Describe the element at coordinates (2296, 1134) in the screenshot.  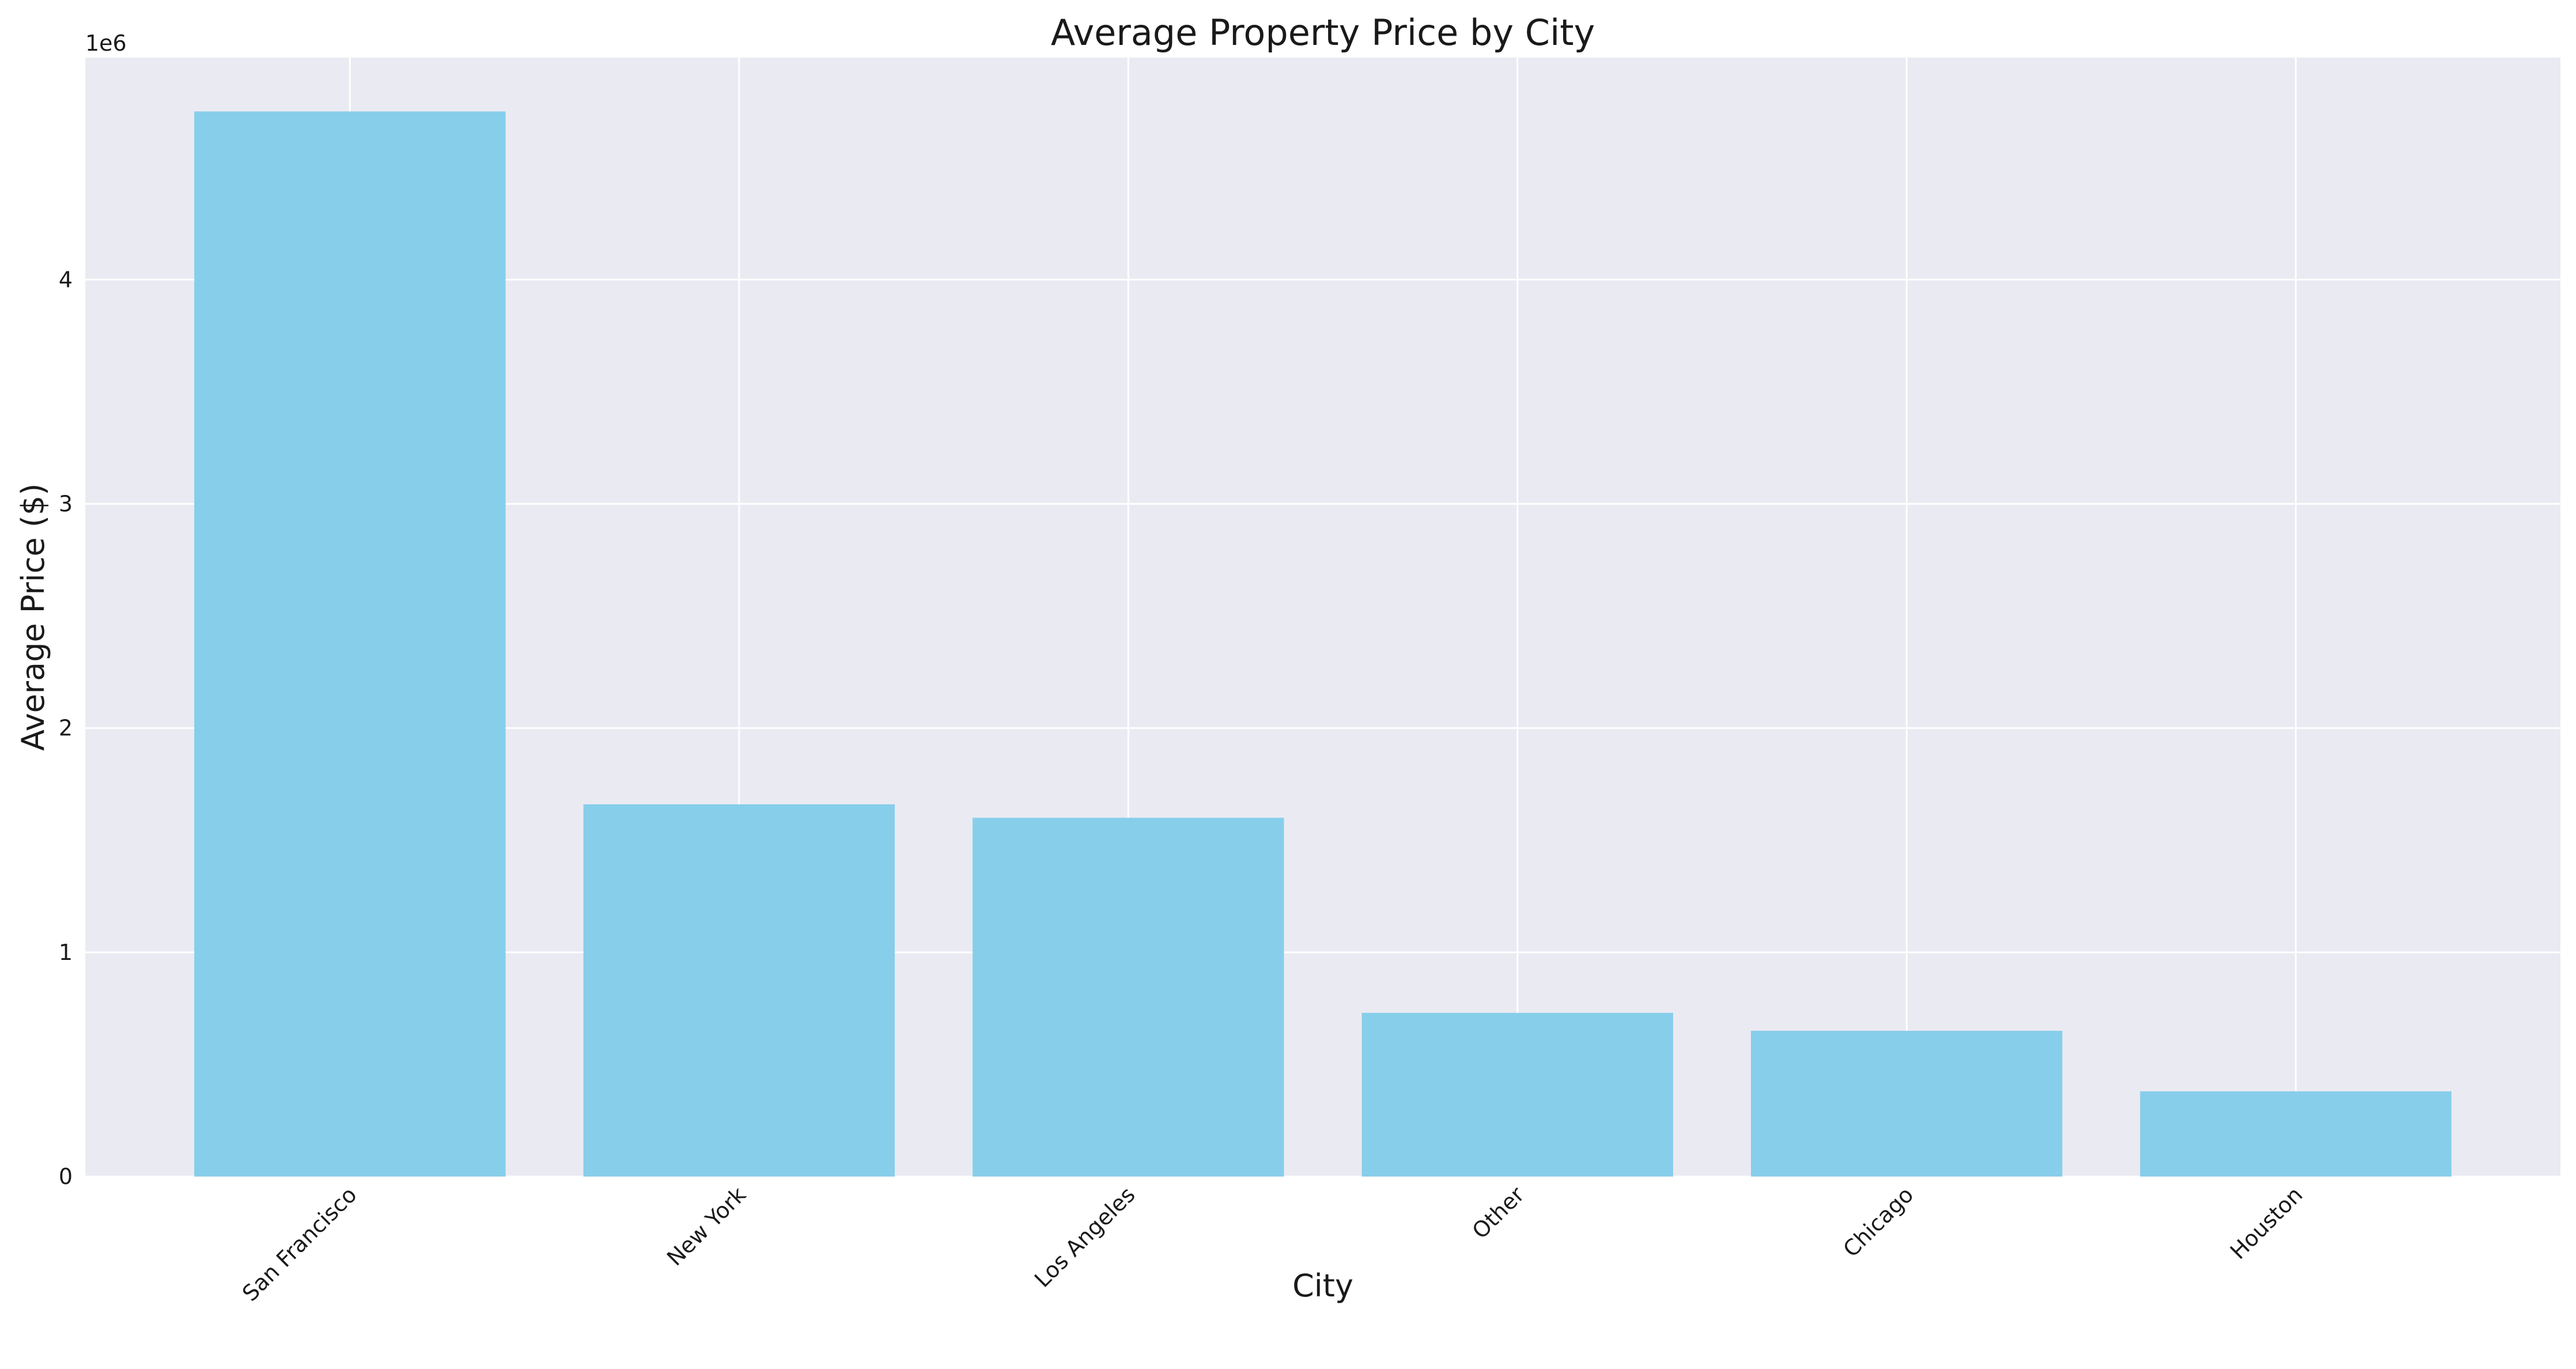
I see `bar-houston` at that location.